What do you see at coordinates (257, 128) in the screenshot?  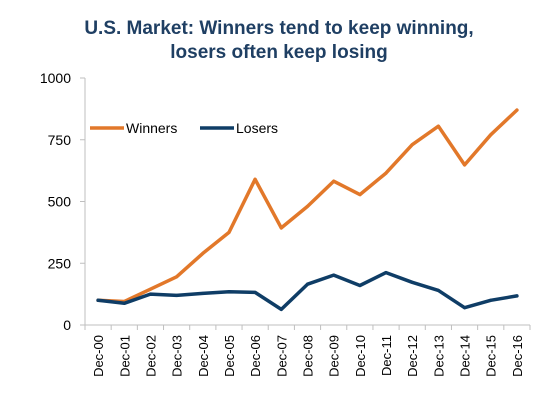 I see `legend-label-losers: Losers` at bounding box center [257, 128].